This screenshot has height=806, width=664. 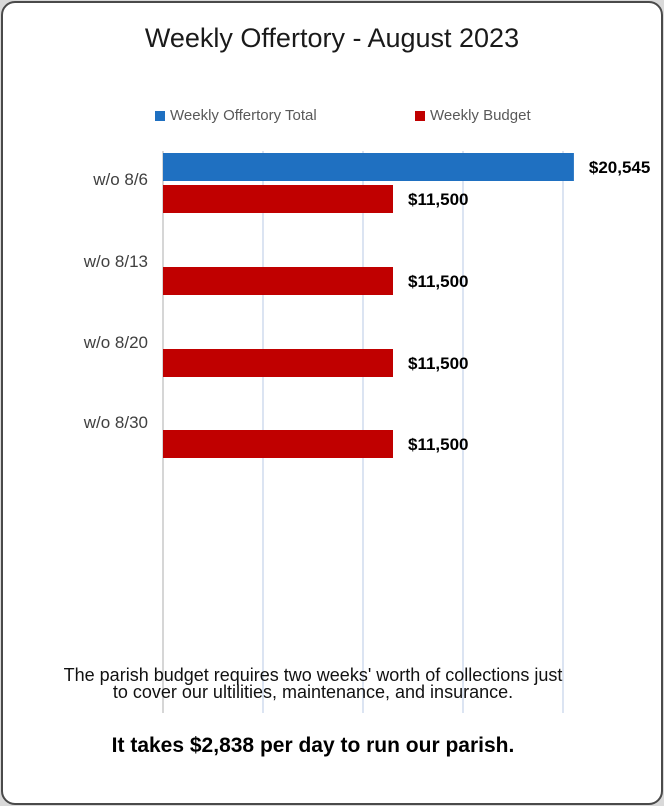 What do you see at coordinates (243, 115) in the screenshot?
I see `legend-label-offertory: Weekly Offertory Total` at bounding box center [243, 115].